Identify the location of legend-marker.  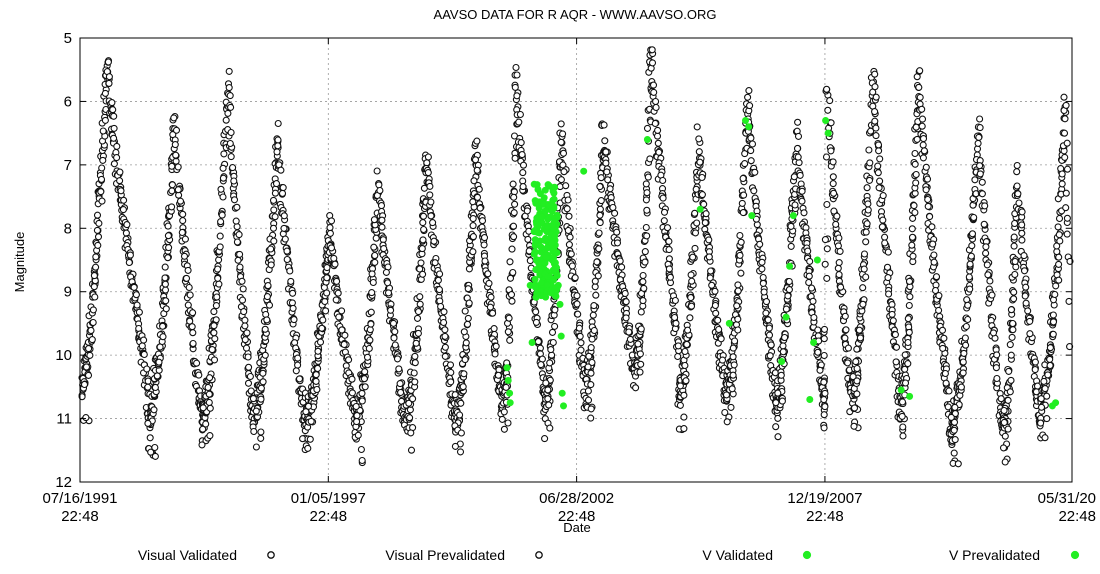
(539, 555).